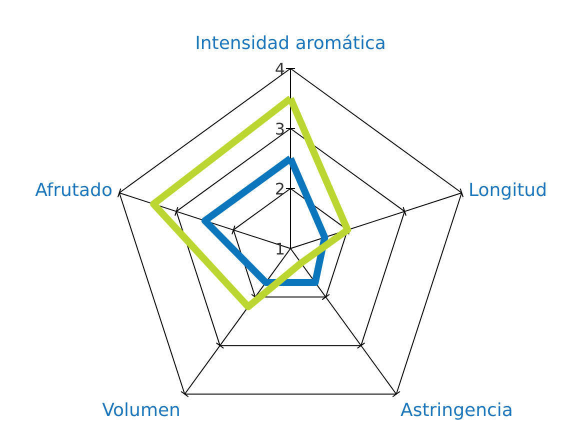 The image size is (580, 438). Describe the element at coordinates (280, 189) in the screenshot. I see `y-tick-label: 2` at that location.